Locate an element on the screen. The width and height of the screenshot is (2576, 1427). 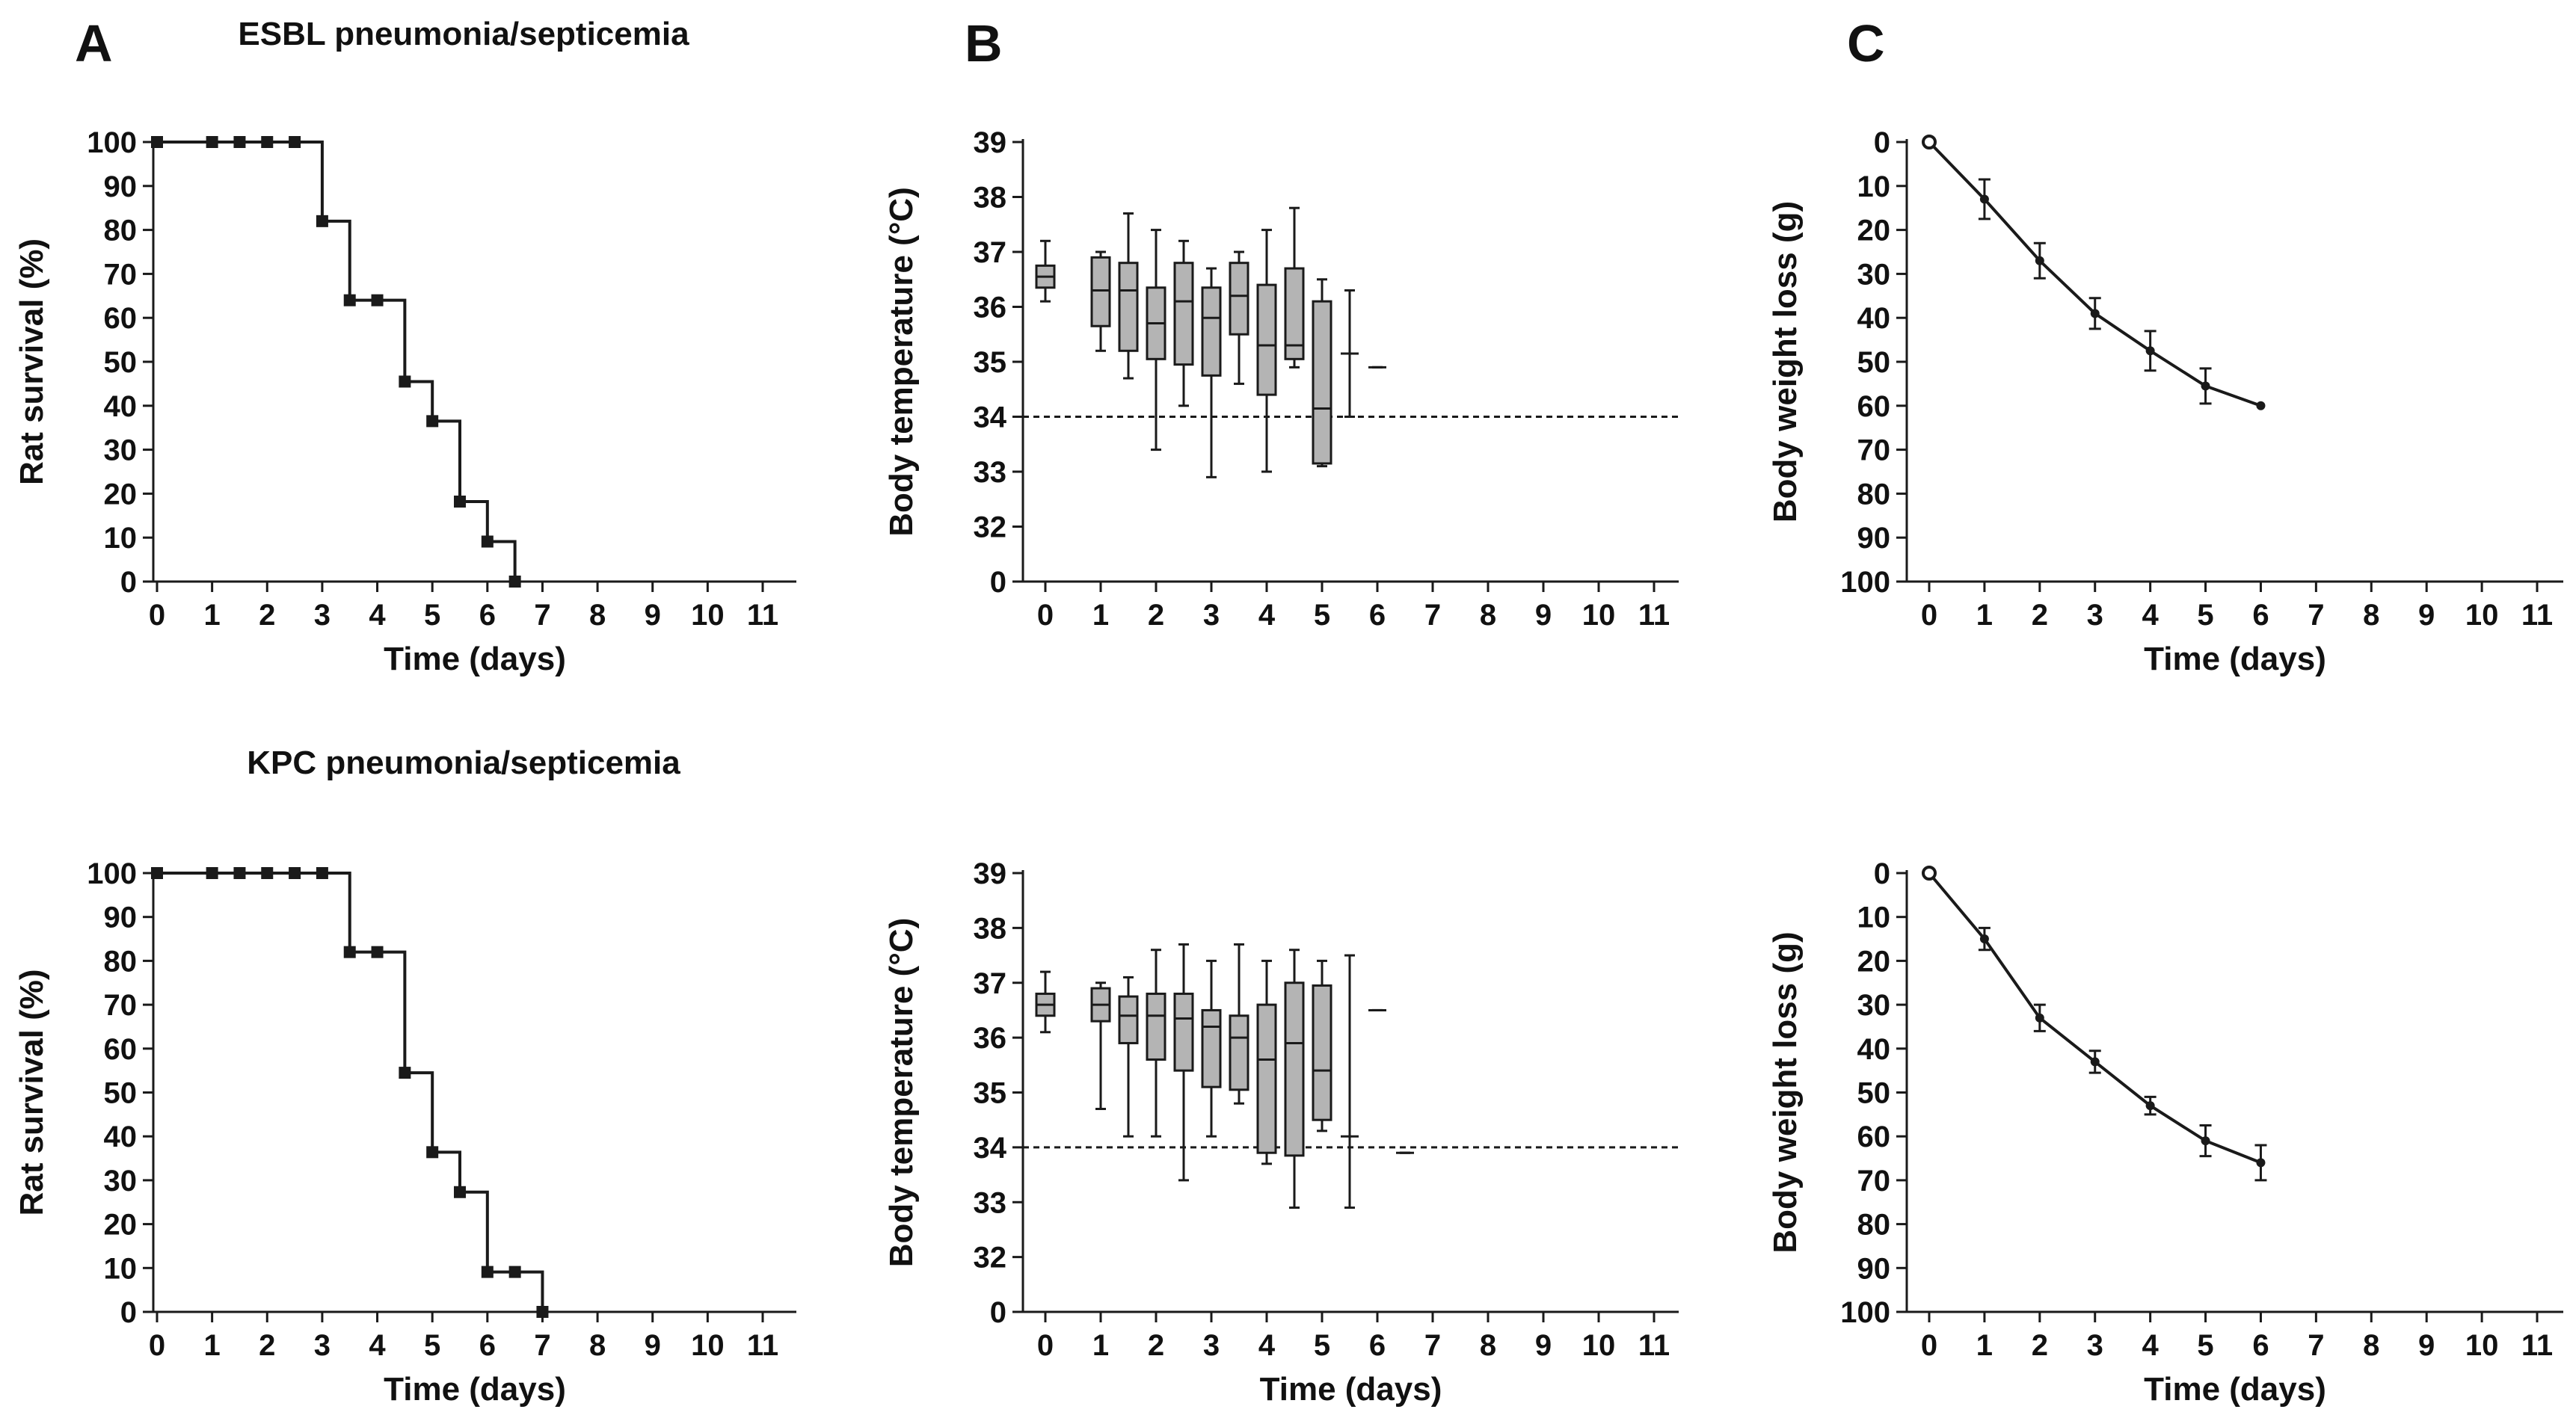
y-tick-label: 33 is located at coordinates (990, 472).